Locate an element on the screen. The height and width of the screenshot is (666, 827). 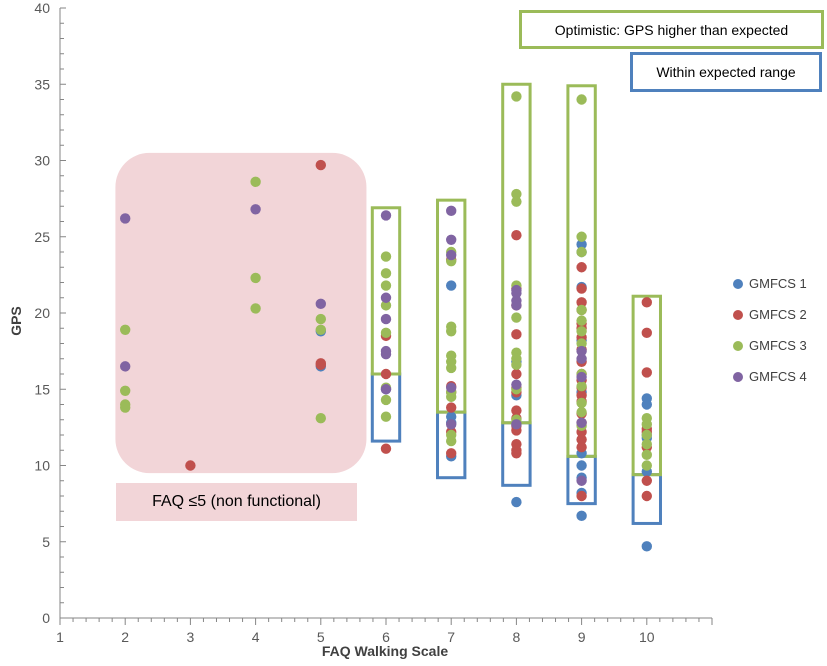
y-tick-label: 25 is located at coordinates (42, 237).